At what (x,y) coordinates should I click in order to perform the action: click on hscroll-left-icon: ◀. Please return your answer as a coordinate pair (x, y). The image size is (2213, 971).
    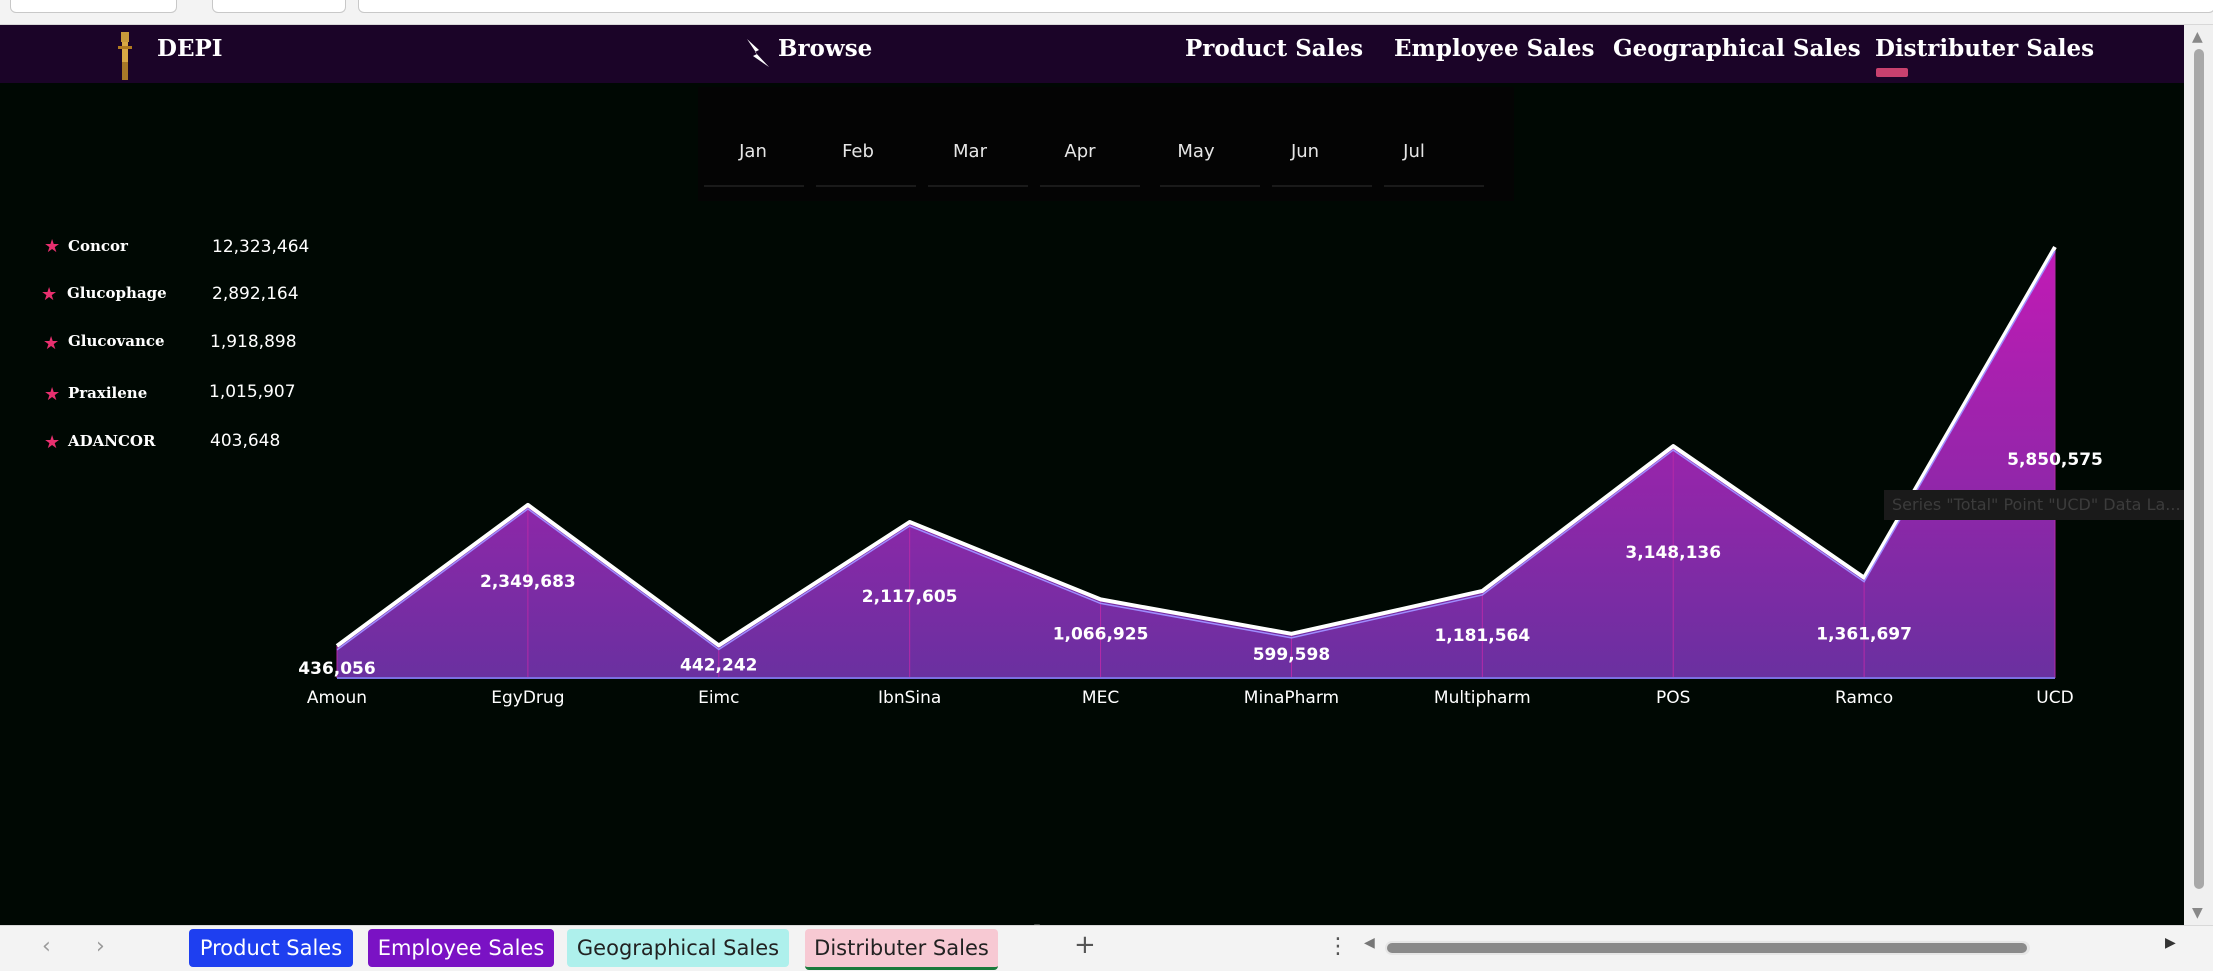
    Looking at the image, I should click on (1369, 943).